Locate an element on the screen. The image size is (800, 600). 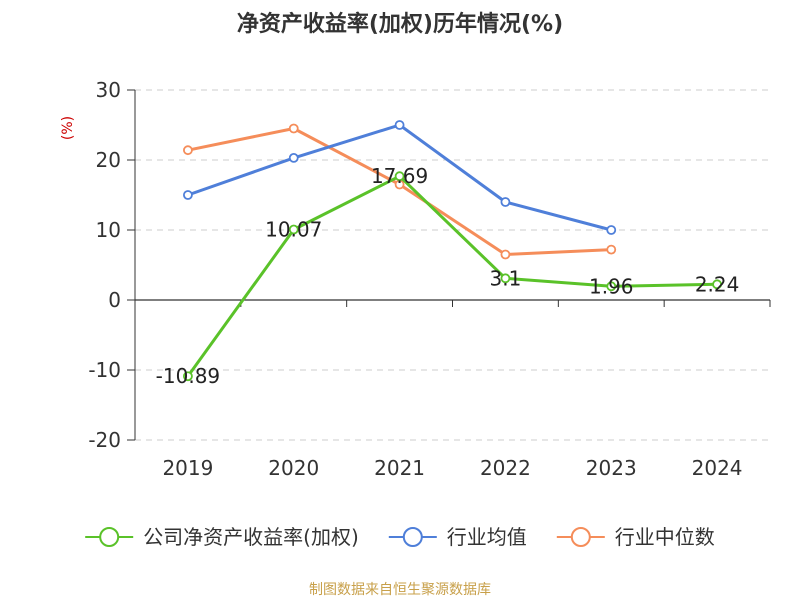
x-tick-label-2023: 2023 is located at coordinates (611, 468).